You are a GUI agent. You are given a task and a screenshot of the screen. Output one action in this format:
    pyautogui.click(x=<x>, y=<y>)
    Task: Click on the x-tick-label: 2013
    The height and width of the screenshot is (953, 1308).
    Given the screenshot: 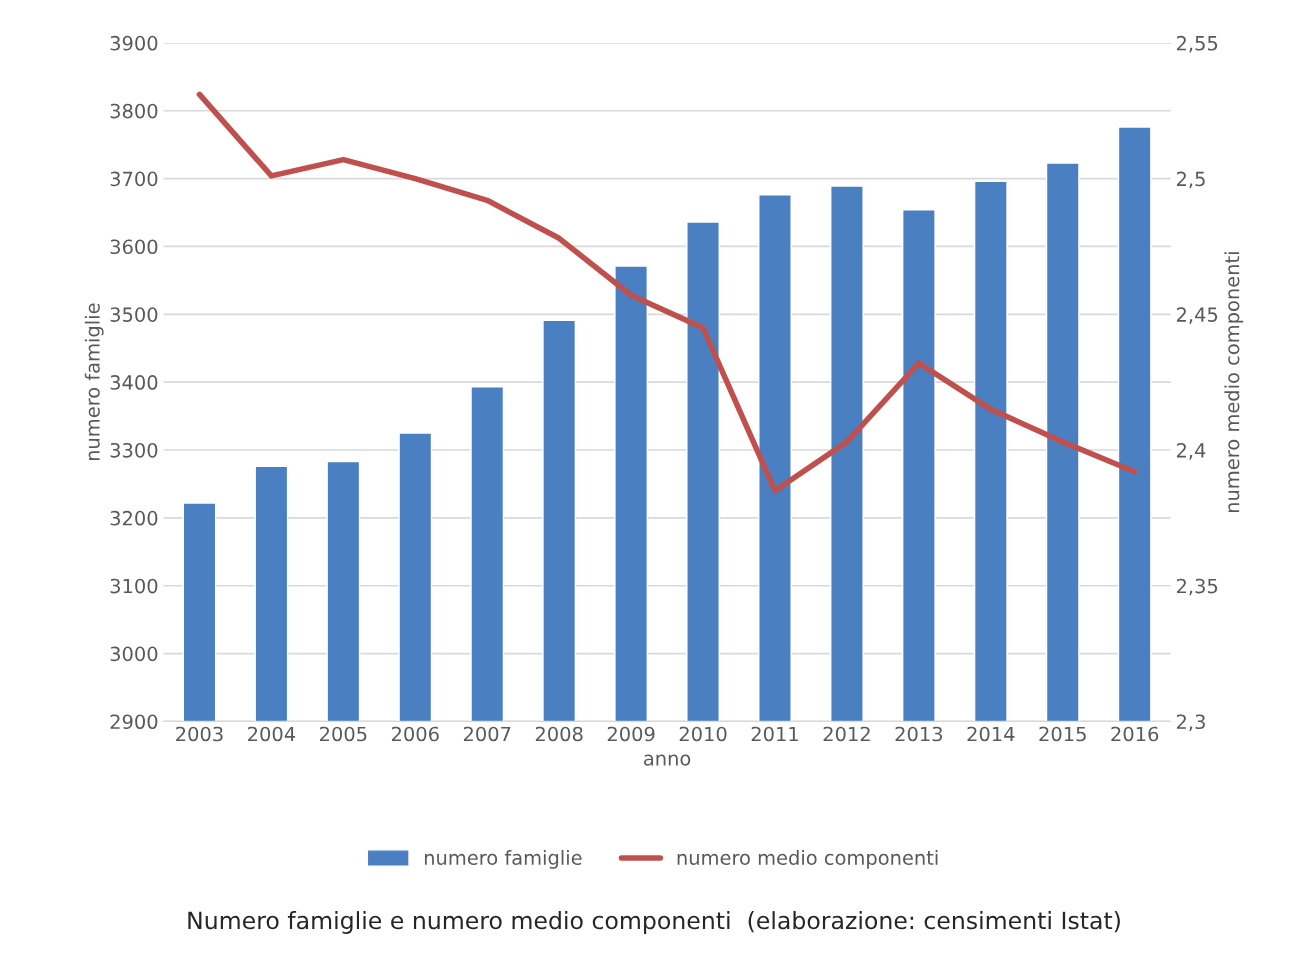 What is the action you would take?
    pyautogui.click(x=919, y=734)
    